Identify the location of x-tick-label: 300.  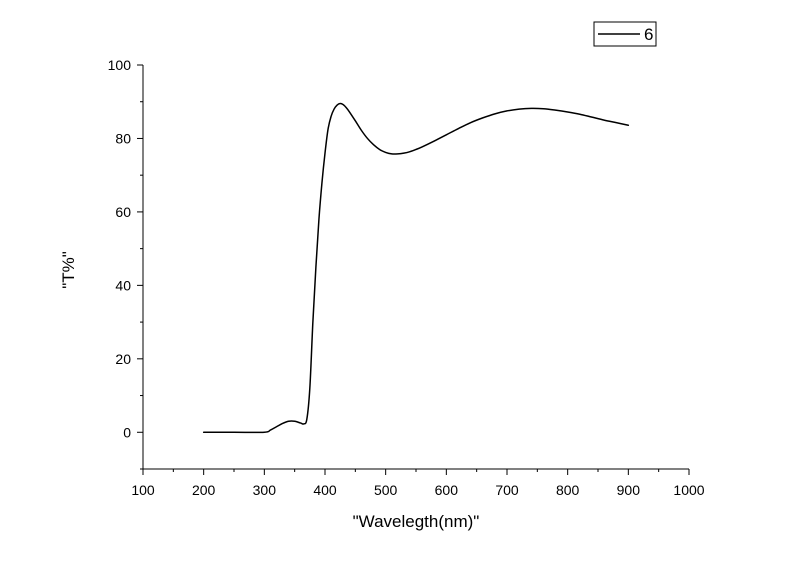
(265, 490).